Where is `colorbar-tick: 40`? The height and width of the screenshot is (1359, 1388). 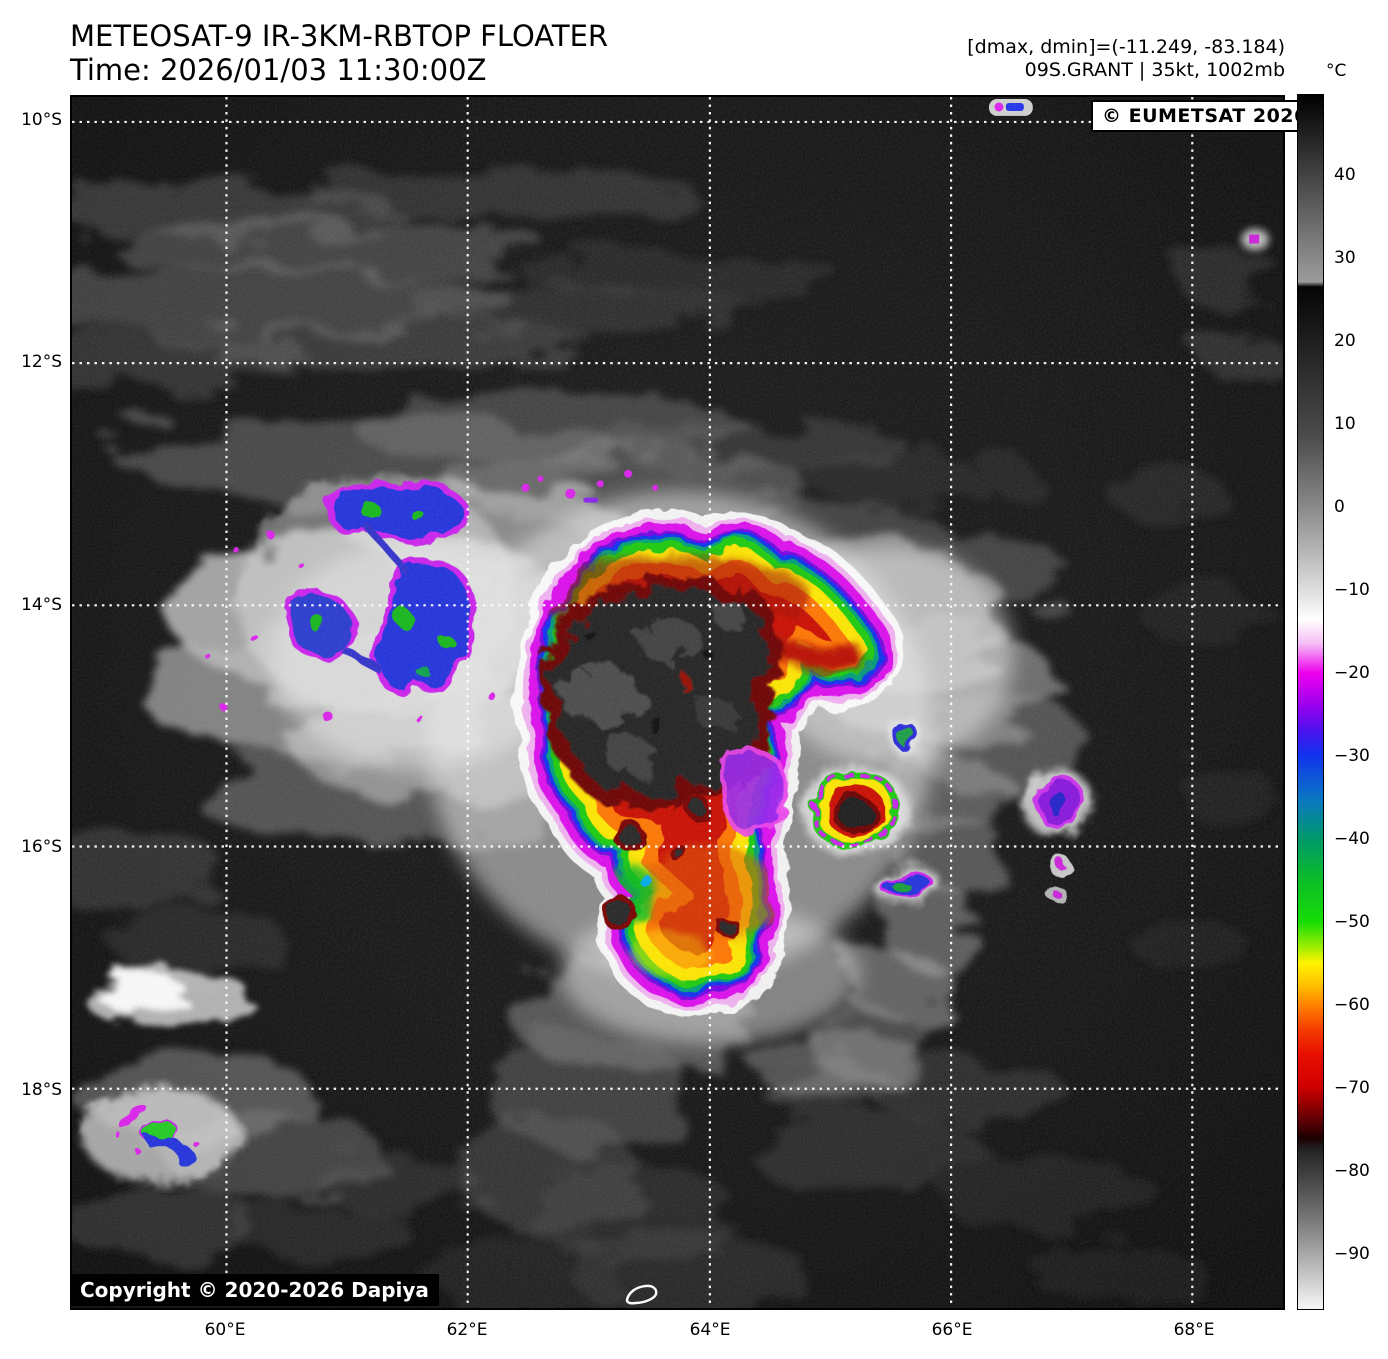
colorbar-tick: 40 is located at coordinates (1345, 175).